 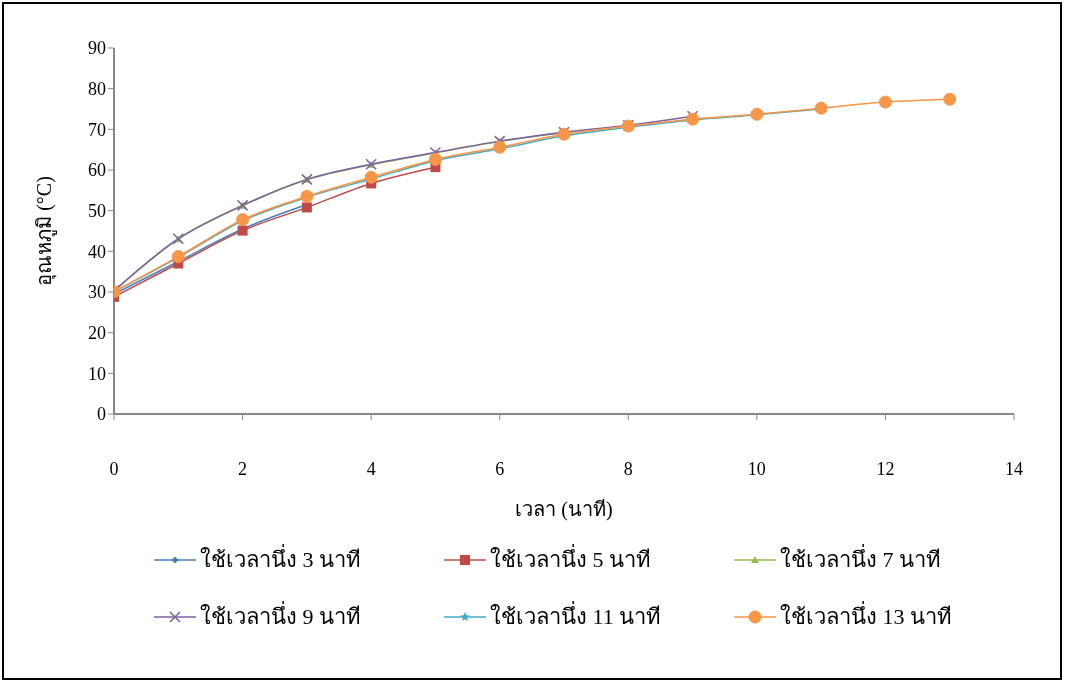 I want to click on y-tick-label: 10, so click(x=97, y=373).